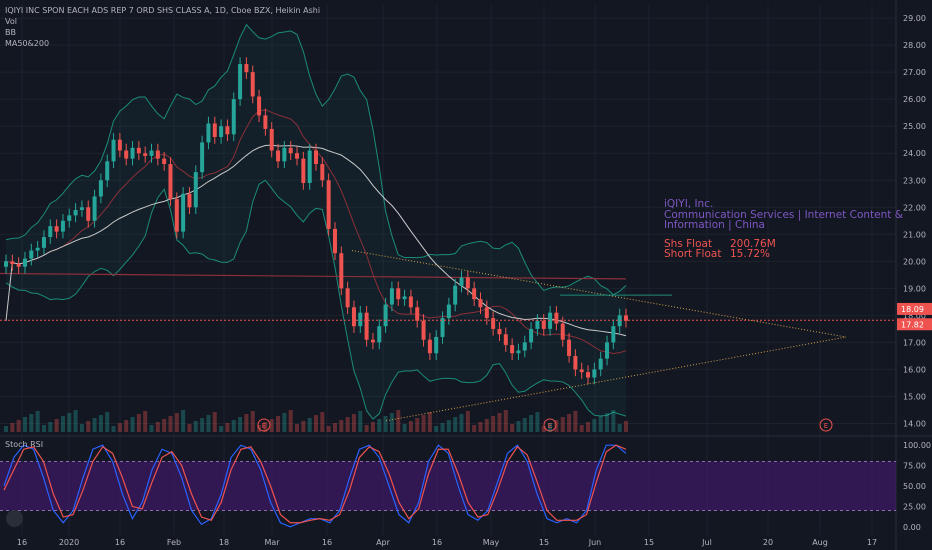 This screenshot has width=932, height=550. What do you see at coordinates (914, 466) in the screenshot?
I see `rsi-y-tick-label: 75.00` at bounding box center [914, 466].